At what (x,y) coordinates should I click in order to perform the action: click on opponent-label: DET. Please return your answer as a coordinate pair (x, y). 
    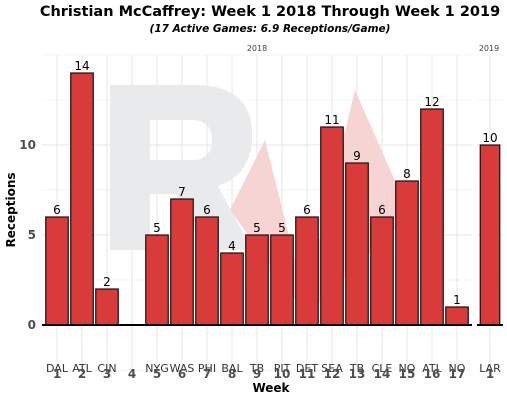
    Looking at the image, I should click on (307, 368).